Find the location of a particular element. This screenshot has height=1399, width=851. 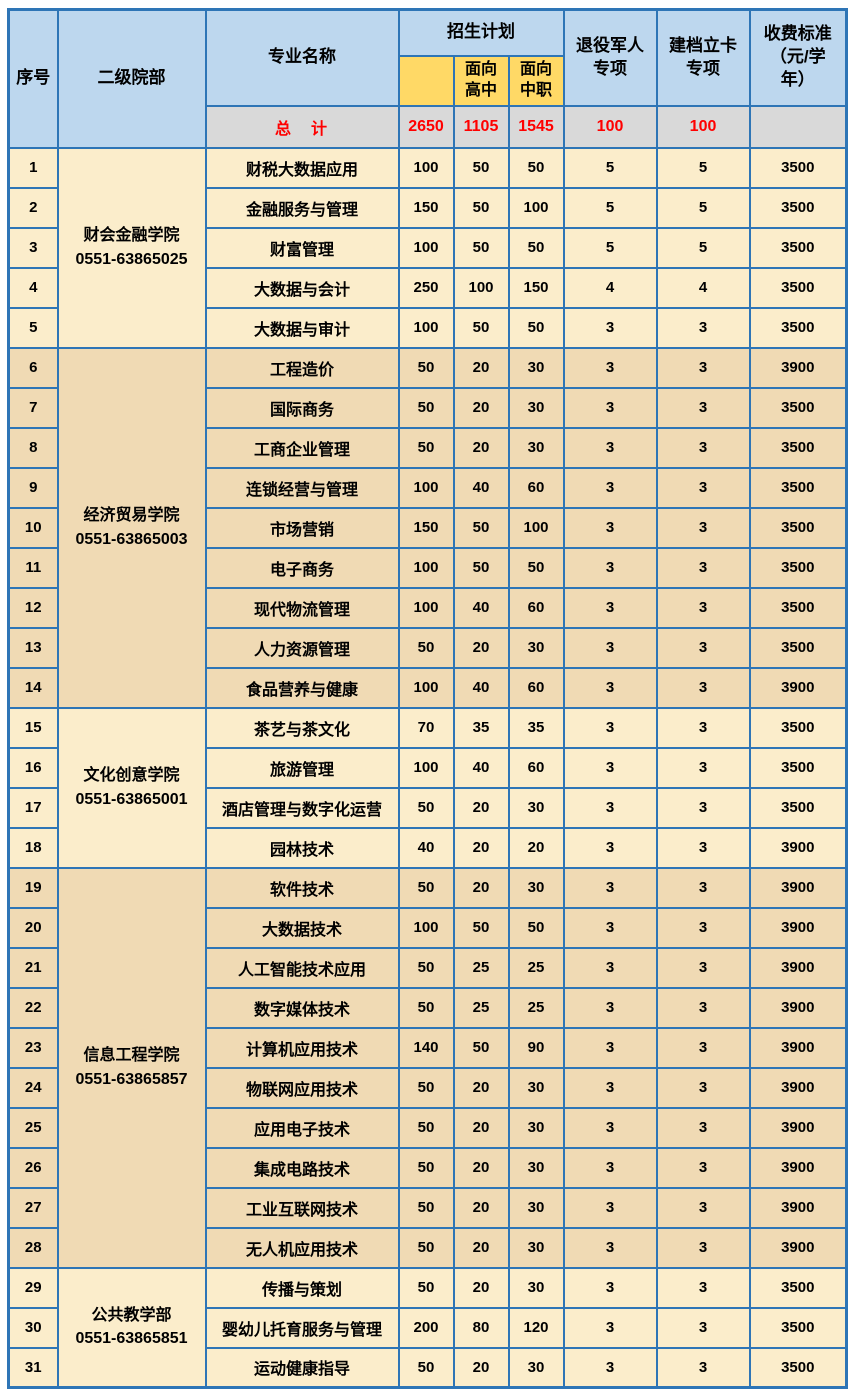

serial-cell: 8 is located at coordinates (33, 447).